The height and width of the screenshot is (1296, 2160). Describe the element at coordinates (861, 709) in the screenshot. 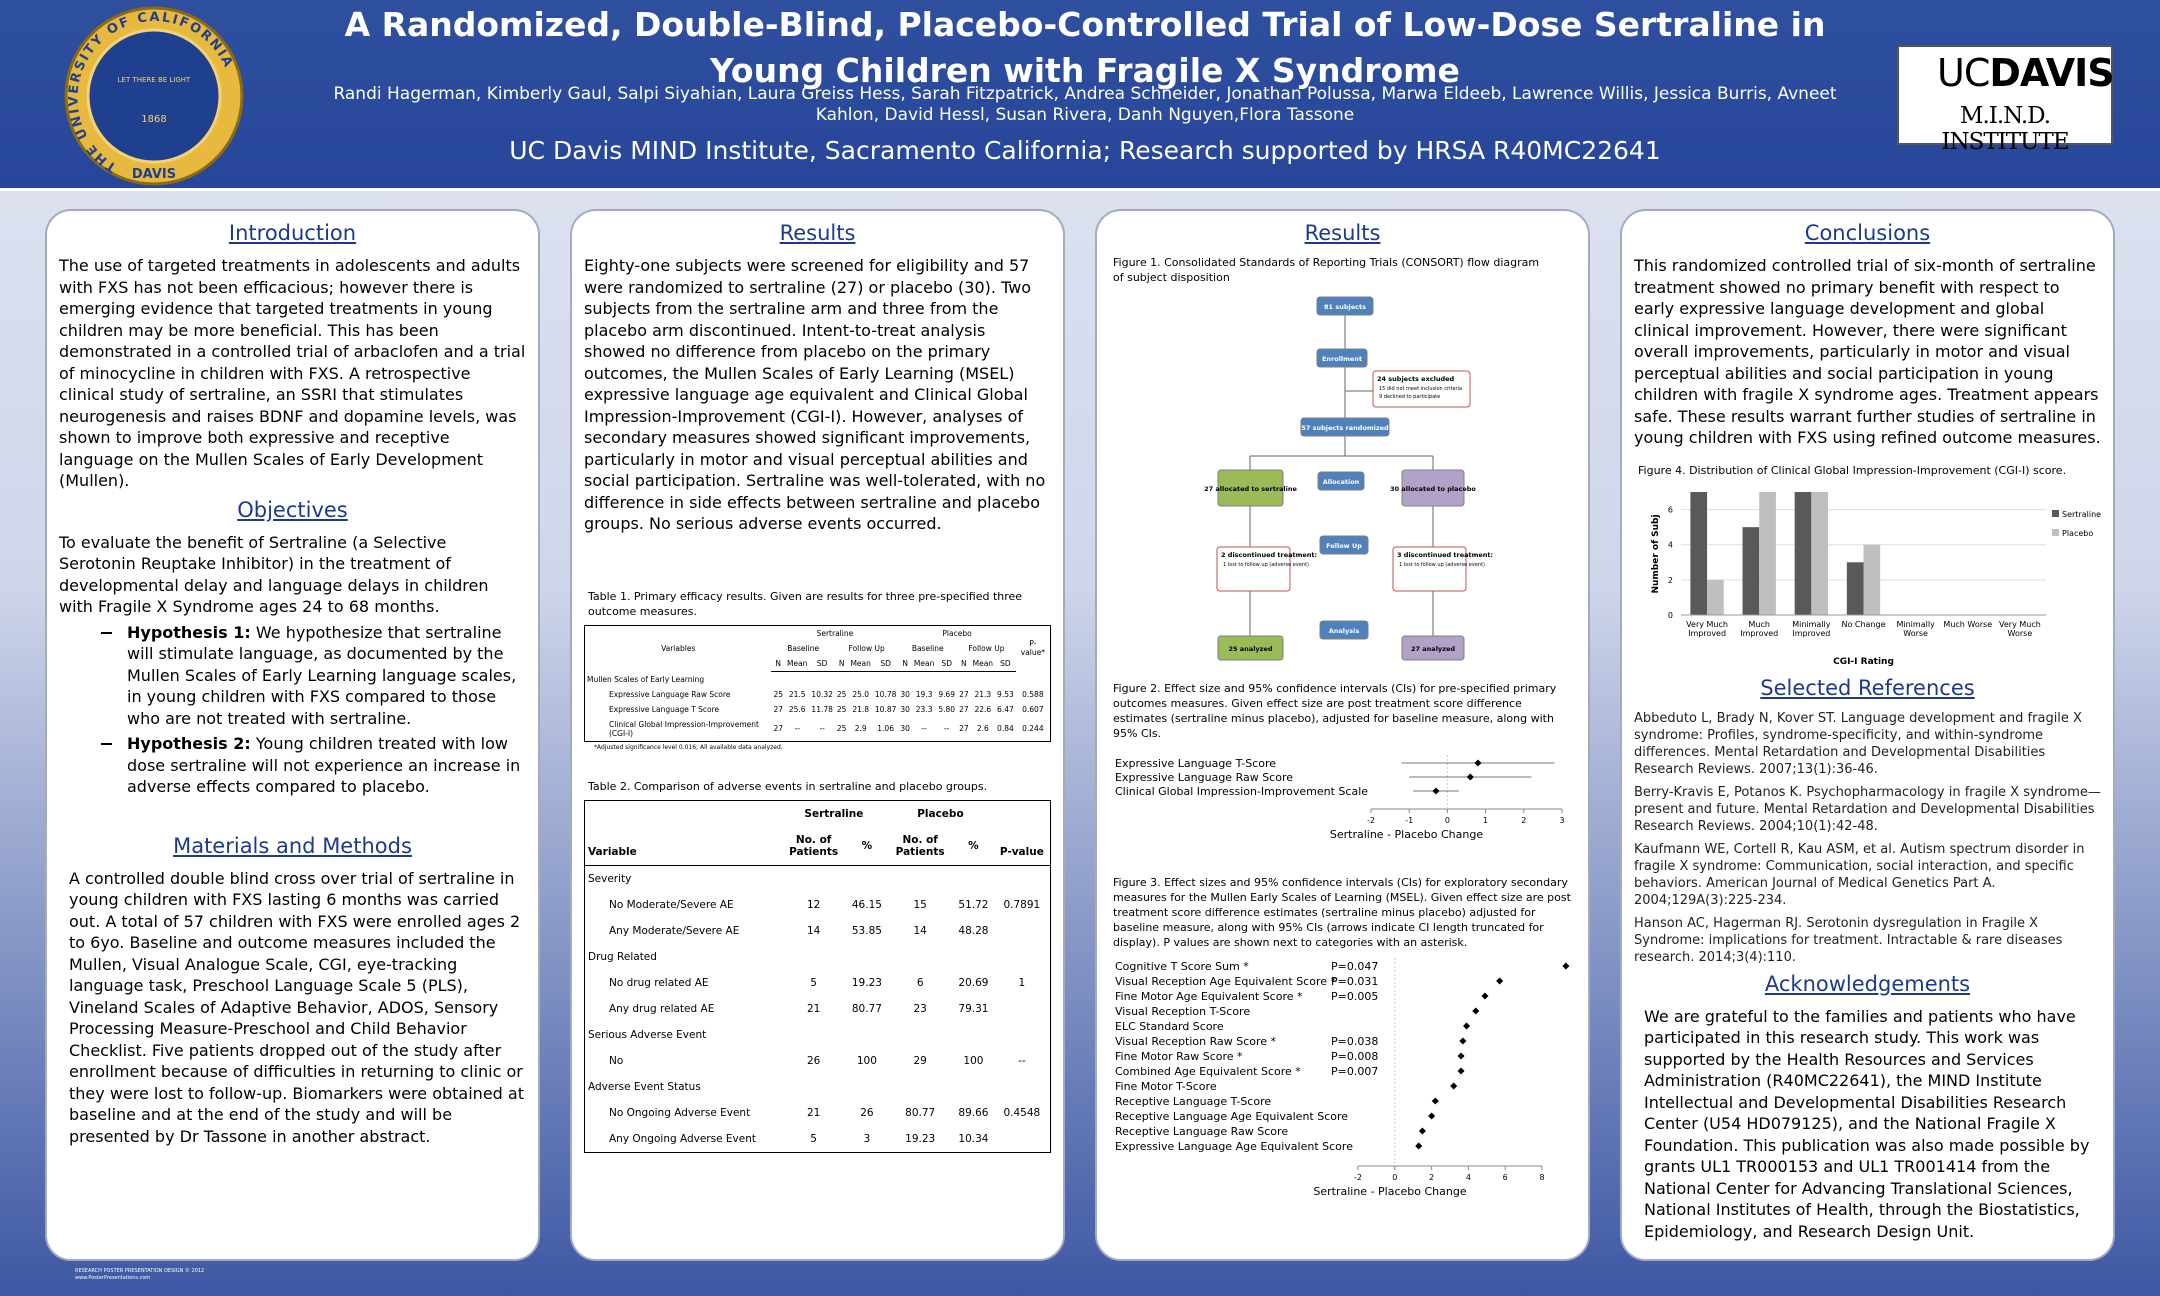

I see `table-cell: 21.8` at that location.